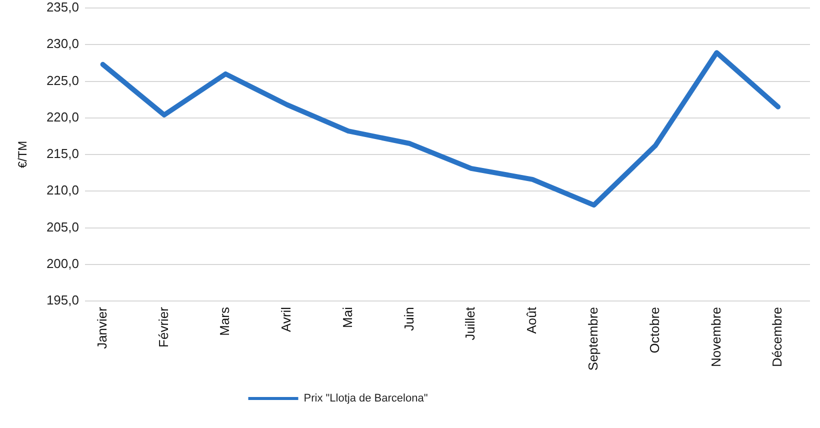 The width and height of the screenshot is (820, 428). What do you see at coordinates (716, 337) in the screenshot?
I see `x-tick-label: Novembre` at bounding box center [716, 337].